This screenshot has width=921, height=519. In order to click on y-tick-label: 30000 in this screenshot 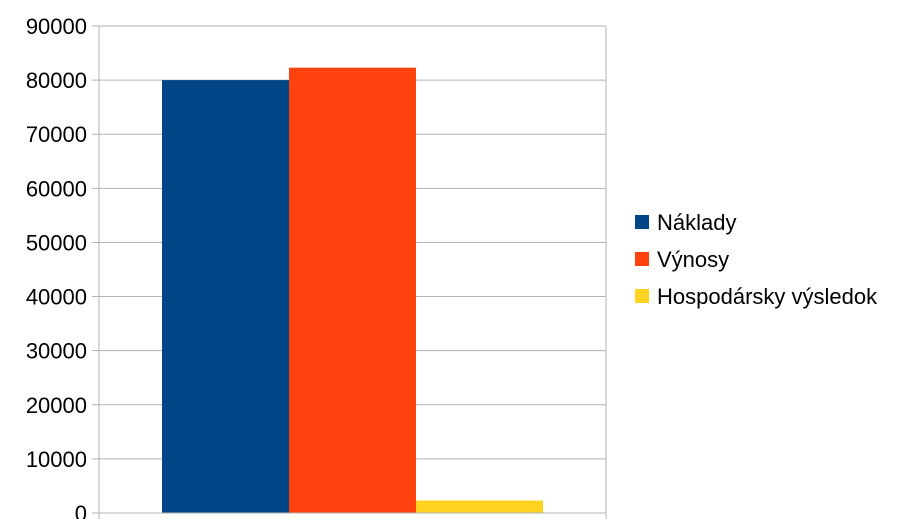, I will do `click(56, 351)`.